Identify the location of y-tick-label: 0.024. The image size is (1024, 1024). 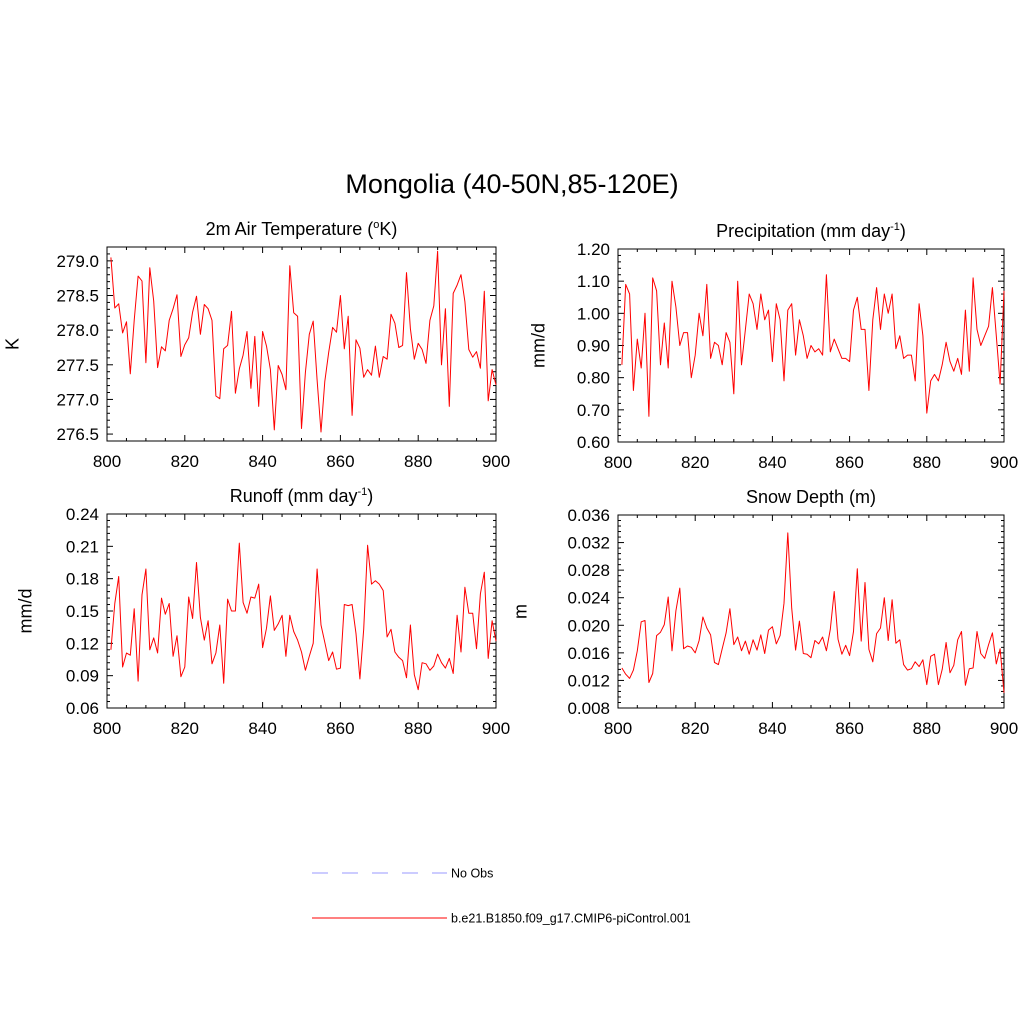
(588, 598).